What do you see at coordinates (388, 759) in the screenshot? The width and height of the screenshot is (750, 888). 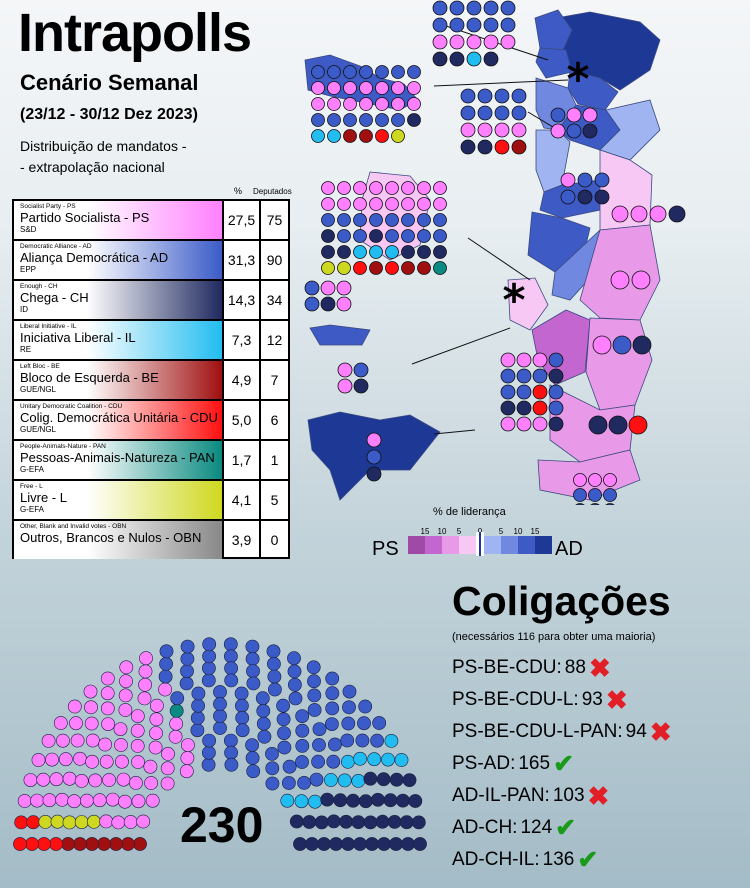 I see `seat-dot-IL` at bounding box center [388, 759].